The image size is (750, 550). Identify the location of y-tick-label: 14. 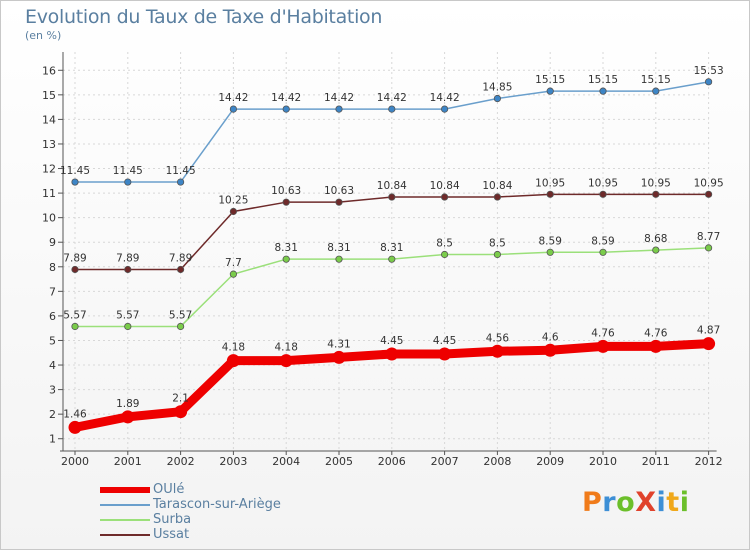
(49, 119).